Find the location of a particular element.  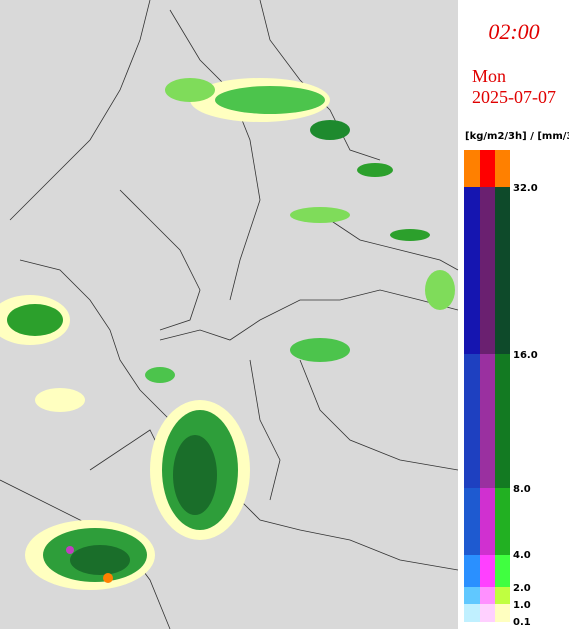

legend-tick: 16.0 is located at coordinates (525, 355).